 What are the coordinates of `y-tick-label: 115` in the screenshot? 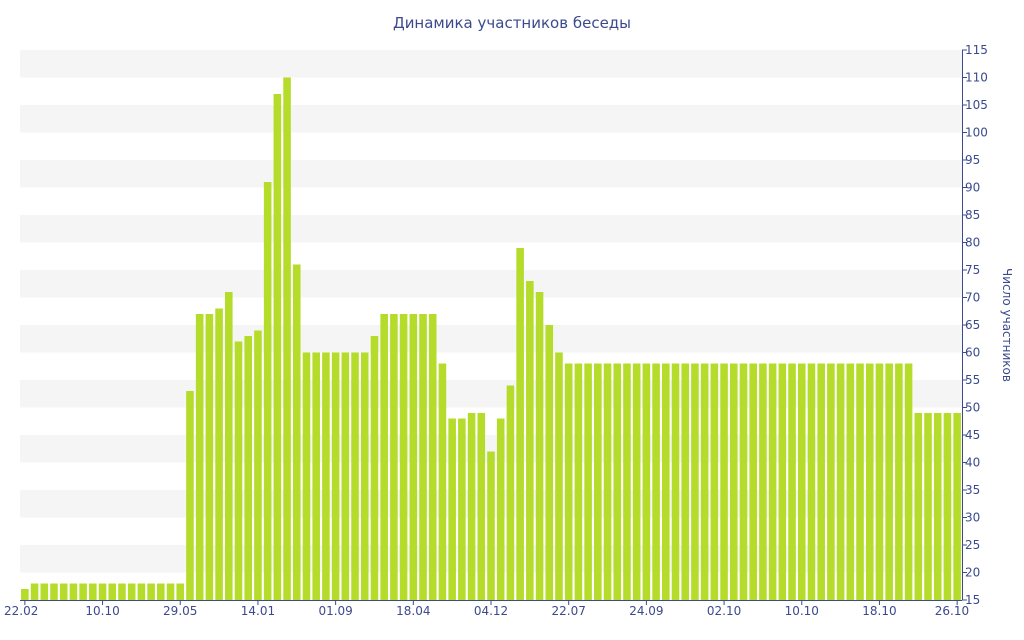 It's located at (976, 50).